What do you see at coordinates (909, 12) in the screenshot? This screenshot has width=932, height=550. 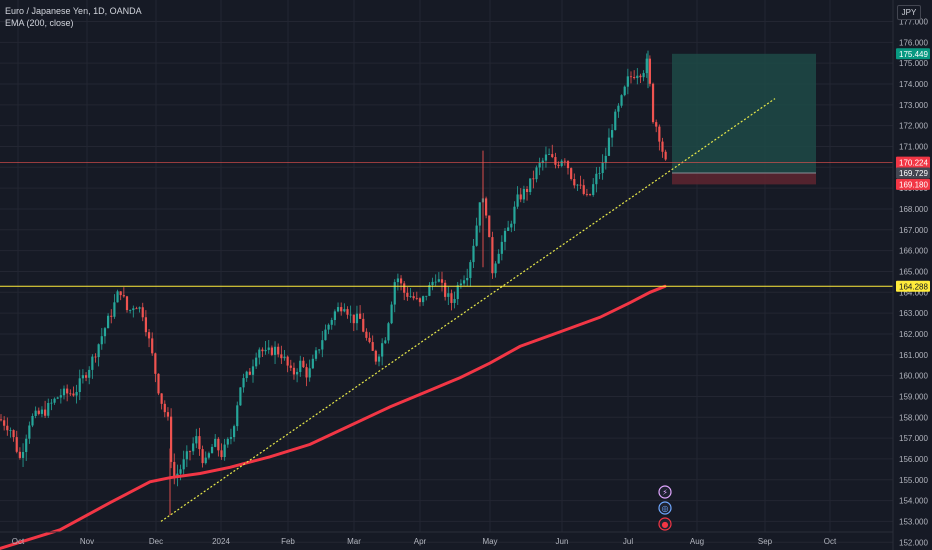 I see `currency-button: JPY` at bounding box center [909, 12].